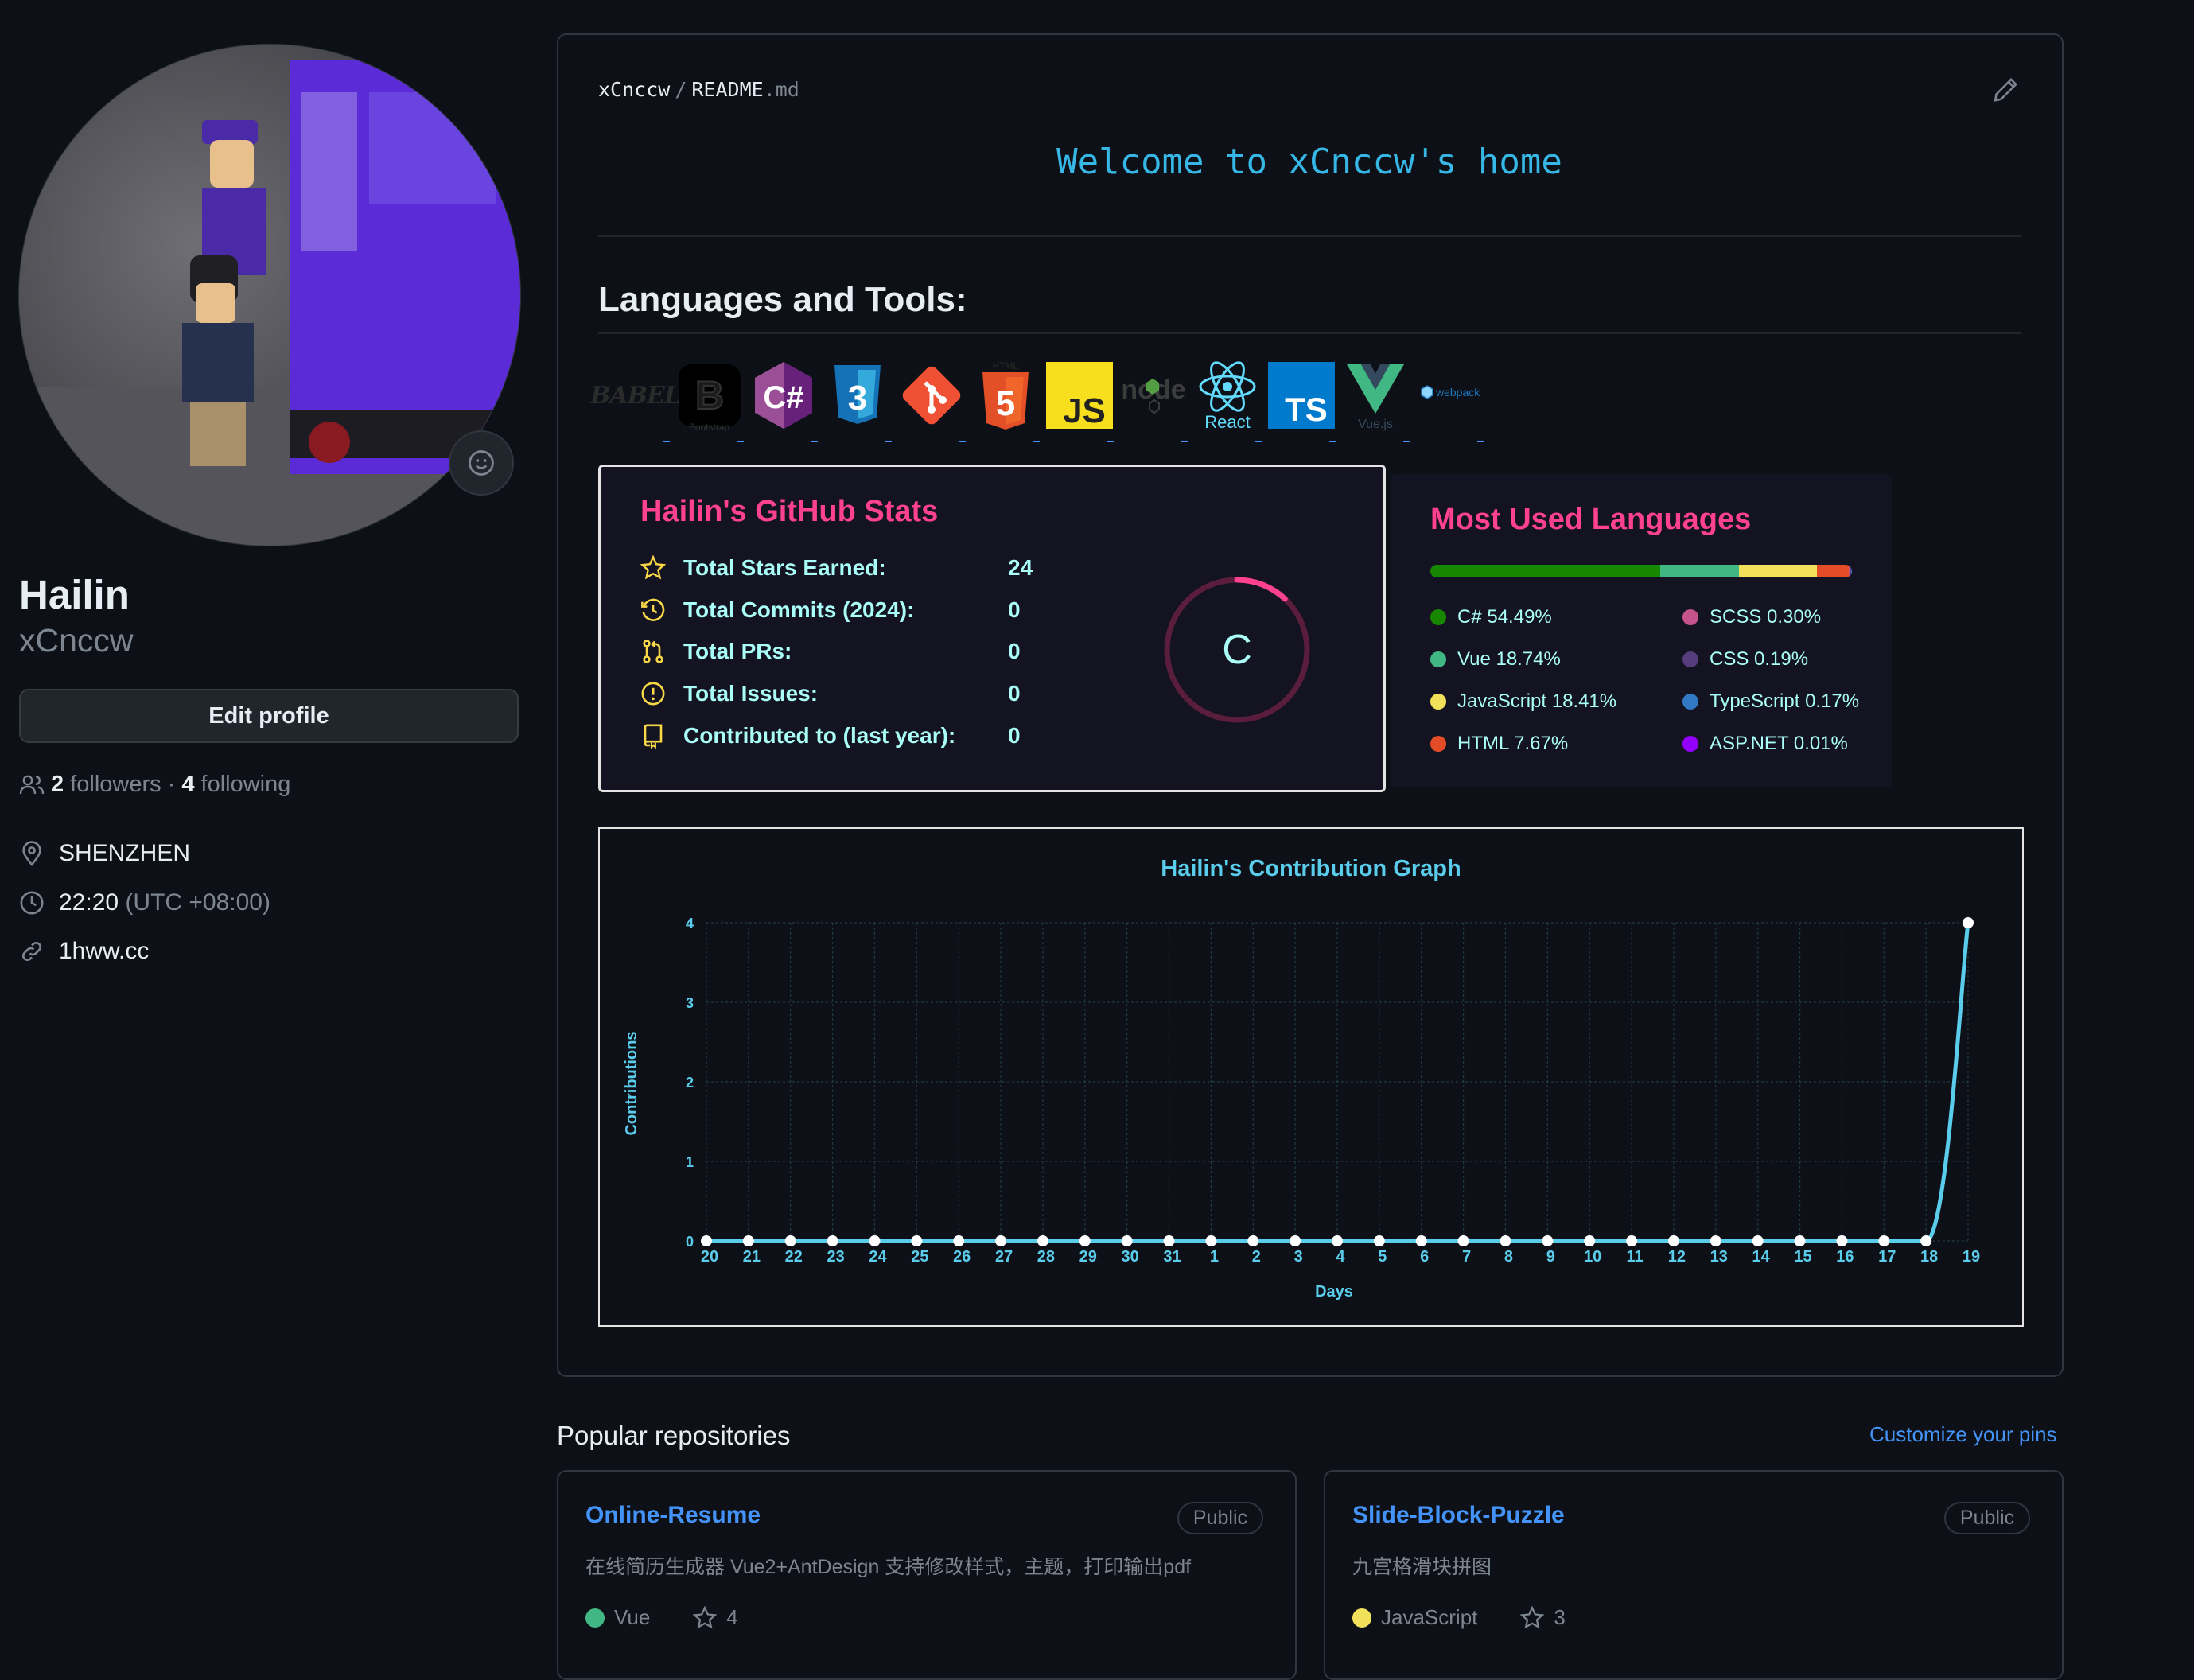  I want to click on stat-label: Contributed to (last year):, so click(845, 736).